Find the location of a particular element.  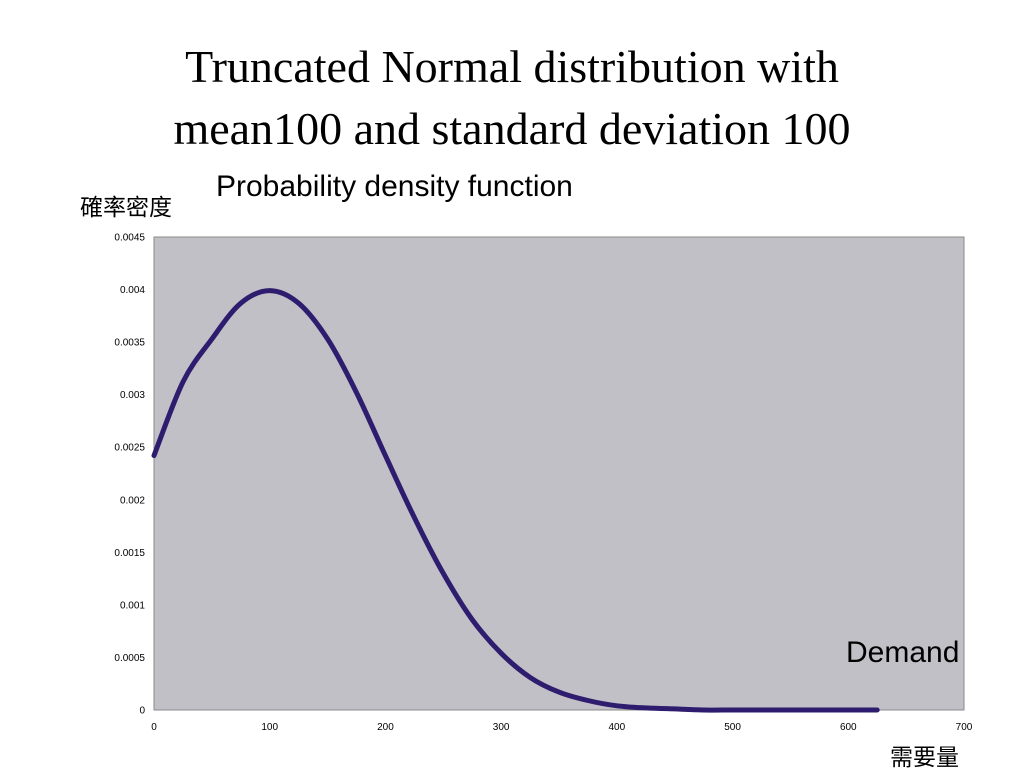

y-tick-label-2: 0.001 is located at coordinates (132, 605).